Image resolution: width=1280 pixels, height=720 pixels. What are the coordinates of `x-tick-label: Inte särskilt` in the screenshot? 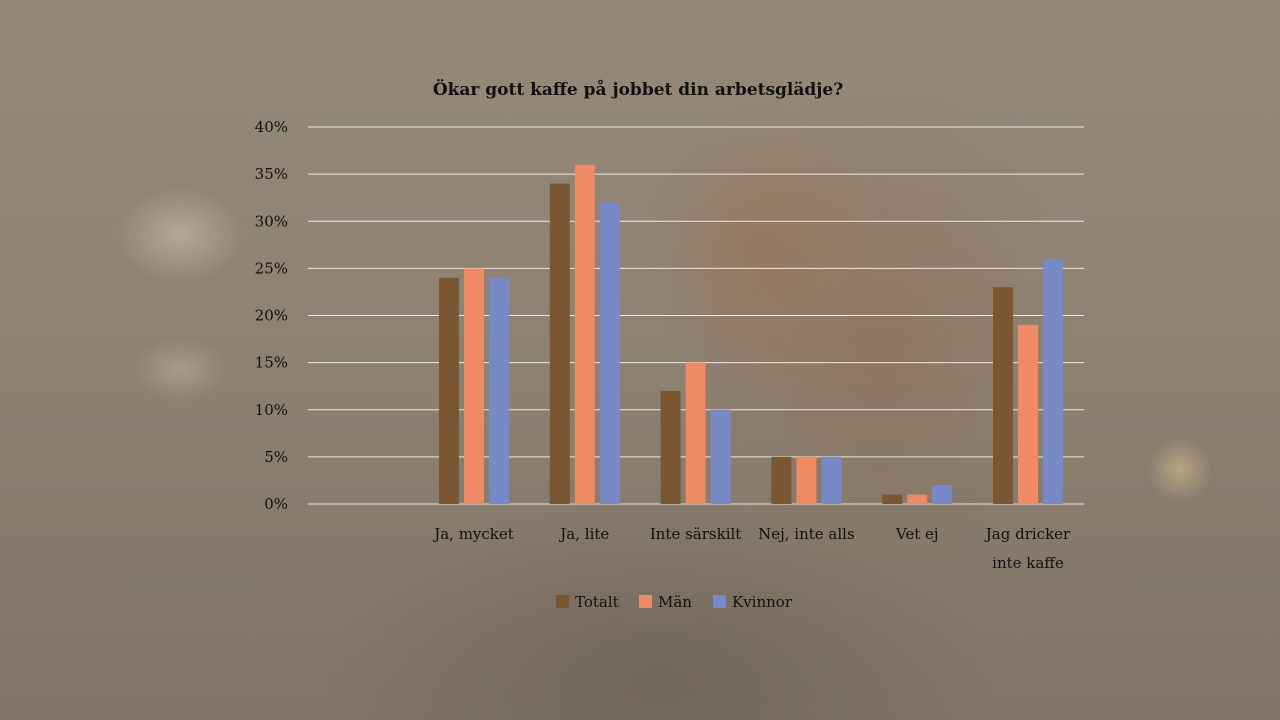 It's located at (695, 534).